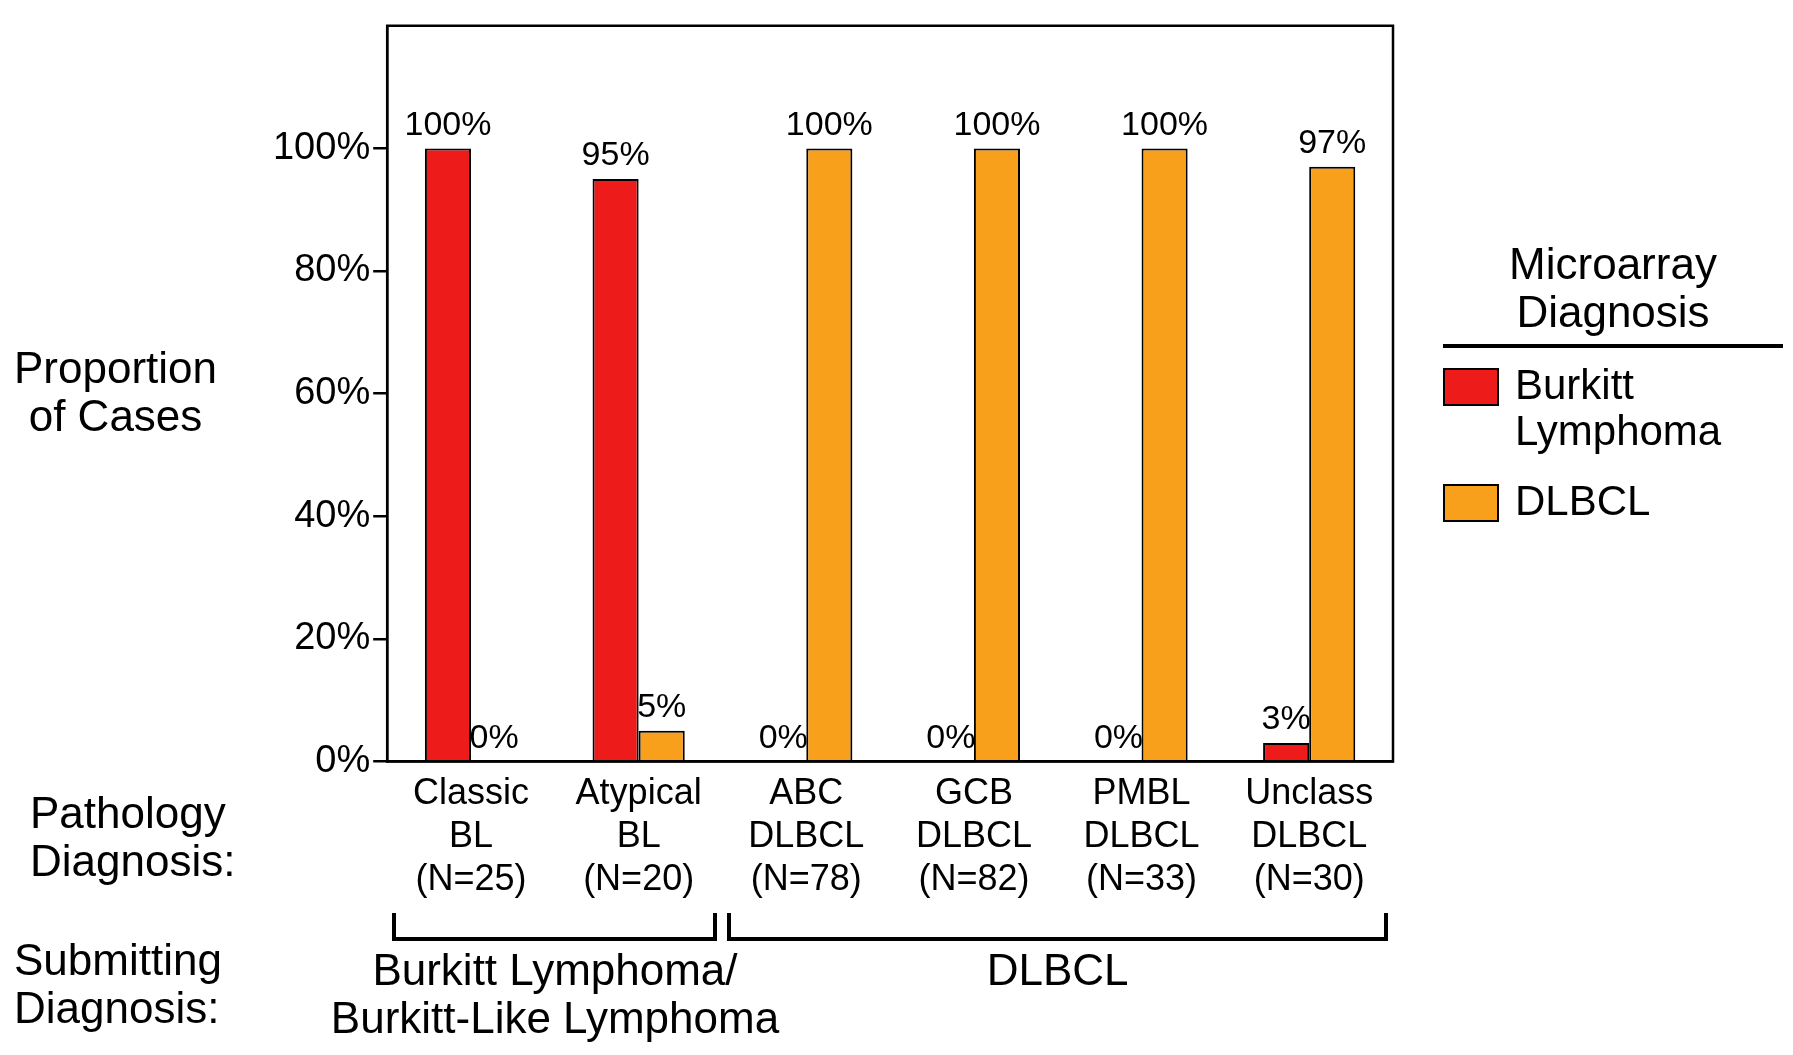 This screenshot has width=1793, height=1055. Describe the element at coordinates (1583, 500) in the screenshot. I see `legend-label: DLBCL` at that location.